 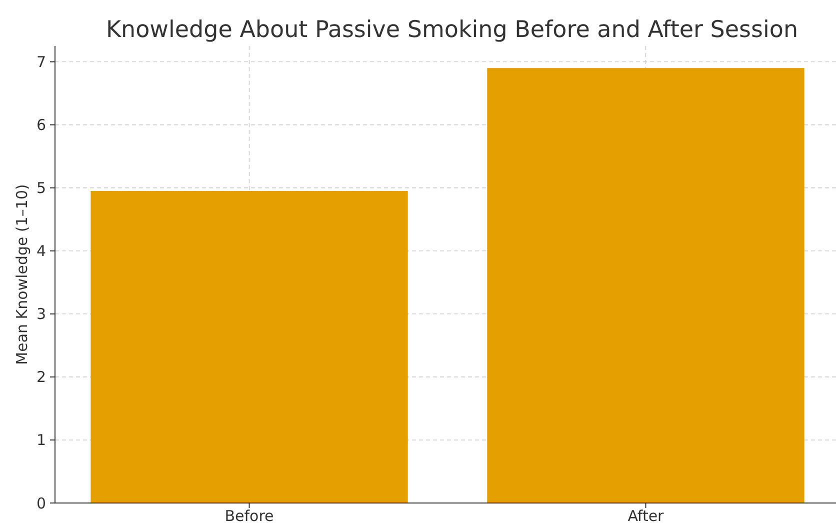 What do you see at coordinates (41, 62) in the screenshot?
I see `y-tick-label: 7` at bounding box center [41, 62].